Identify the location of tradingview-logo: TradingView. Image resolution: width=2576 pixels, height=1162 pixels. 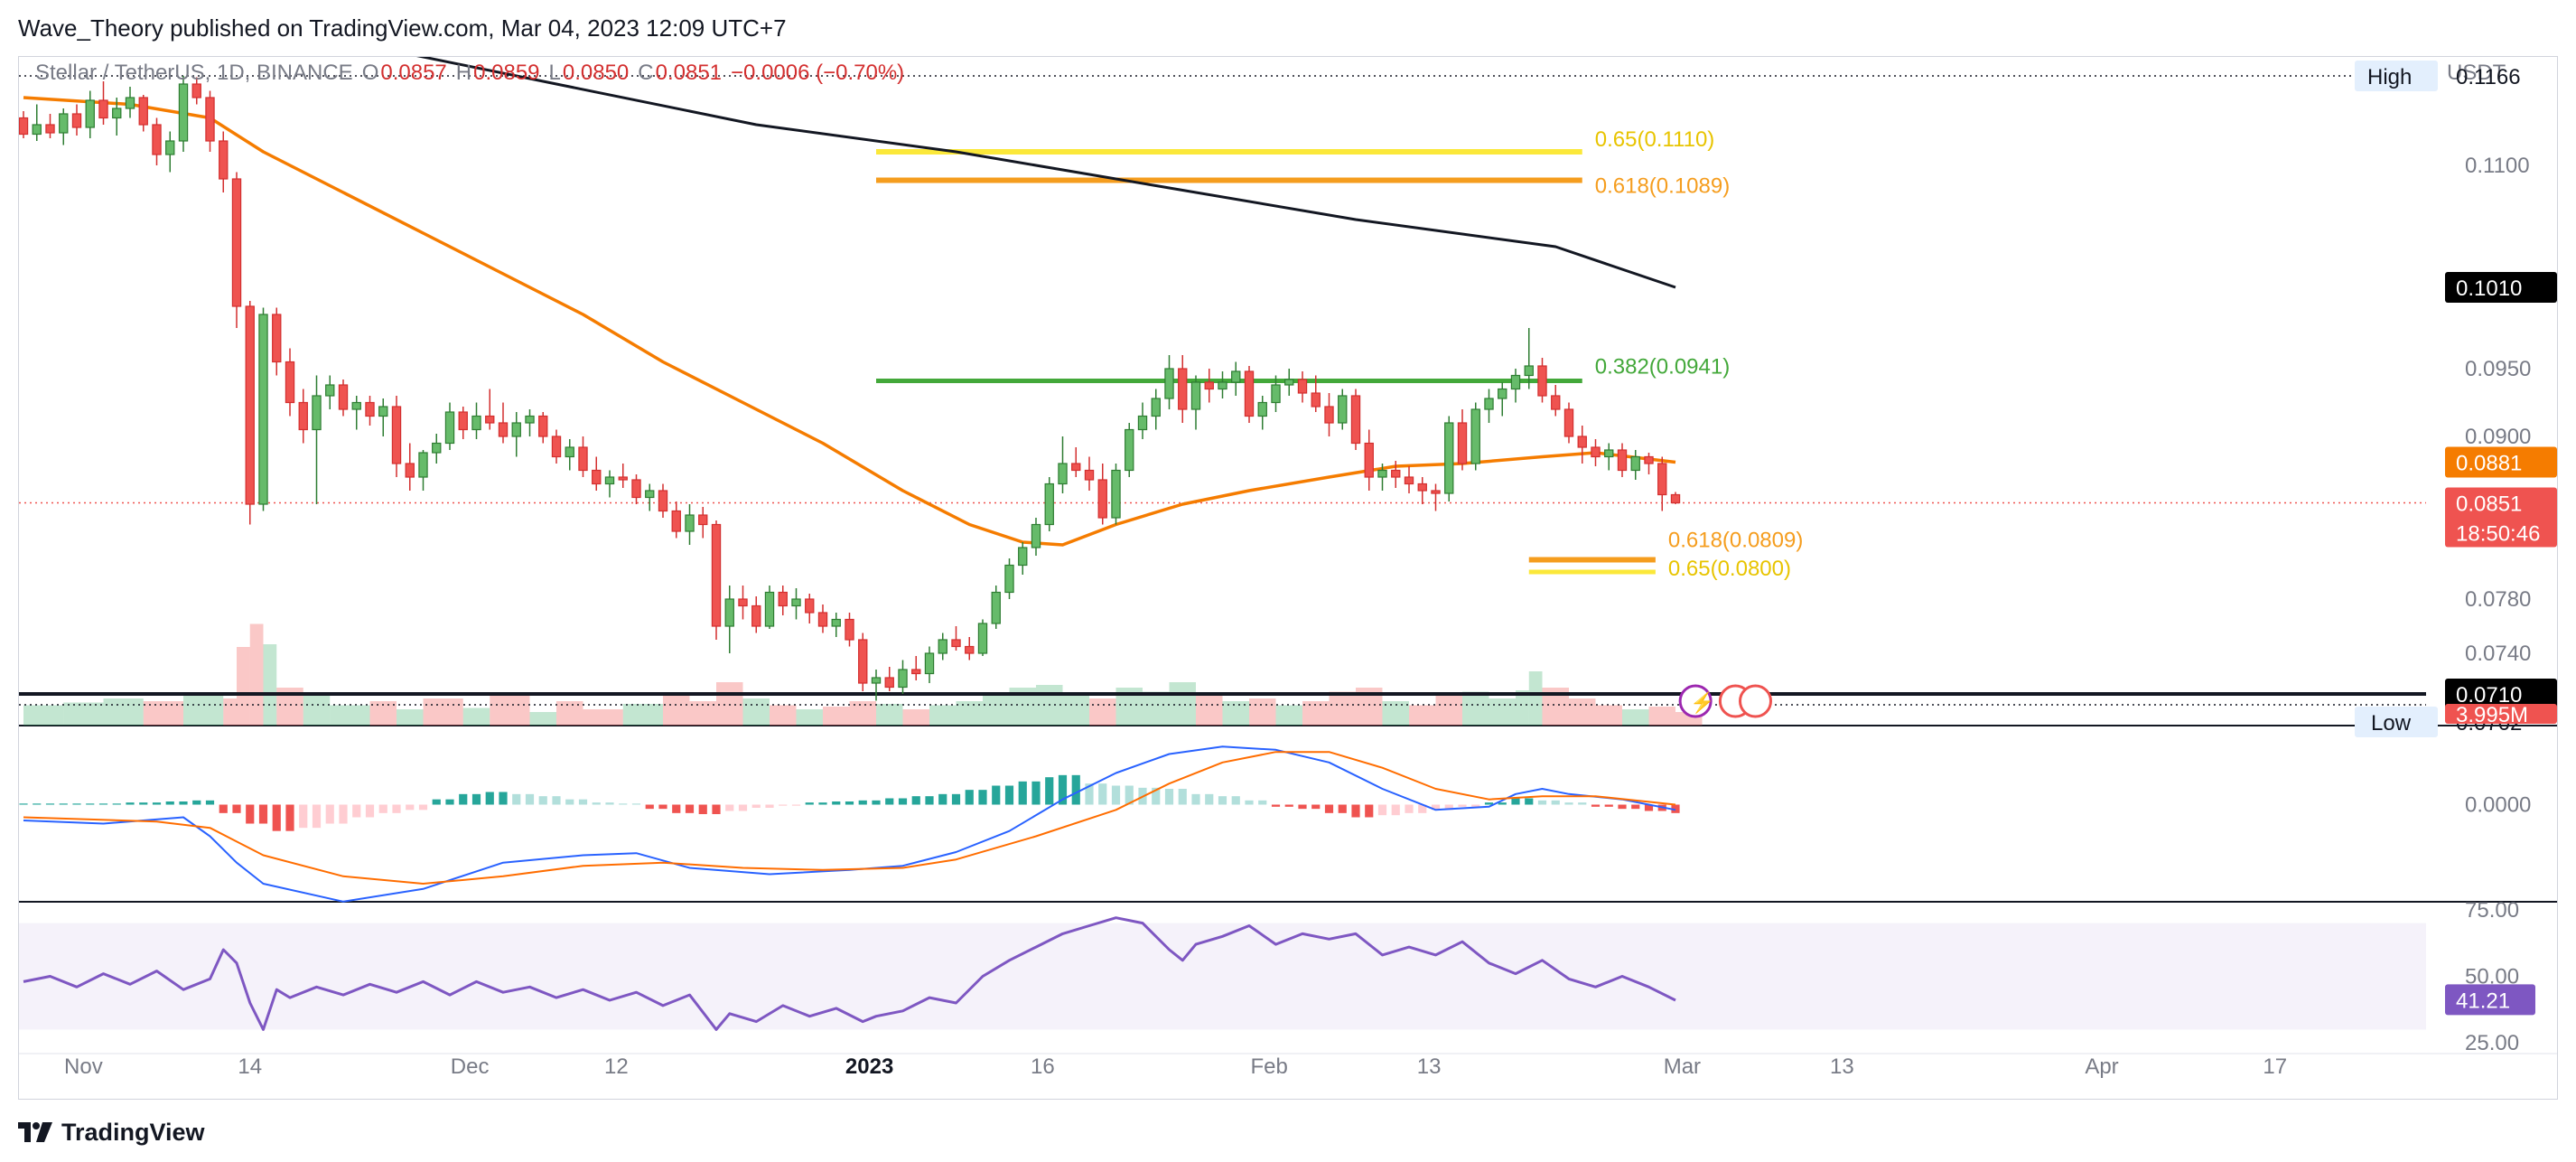
(112, 1132).